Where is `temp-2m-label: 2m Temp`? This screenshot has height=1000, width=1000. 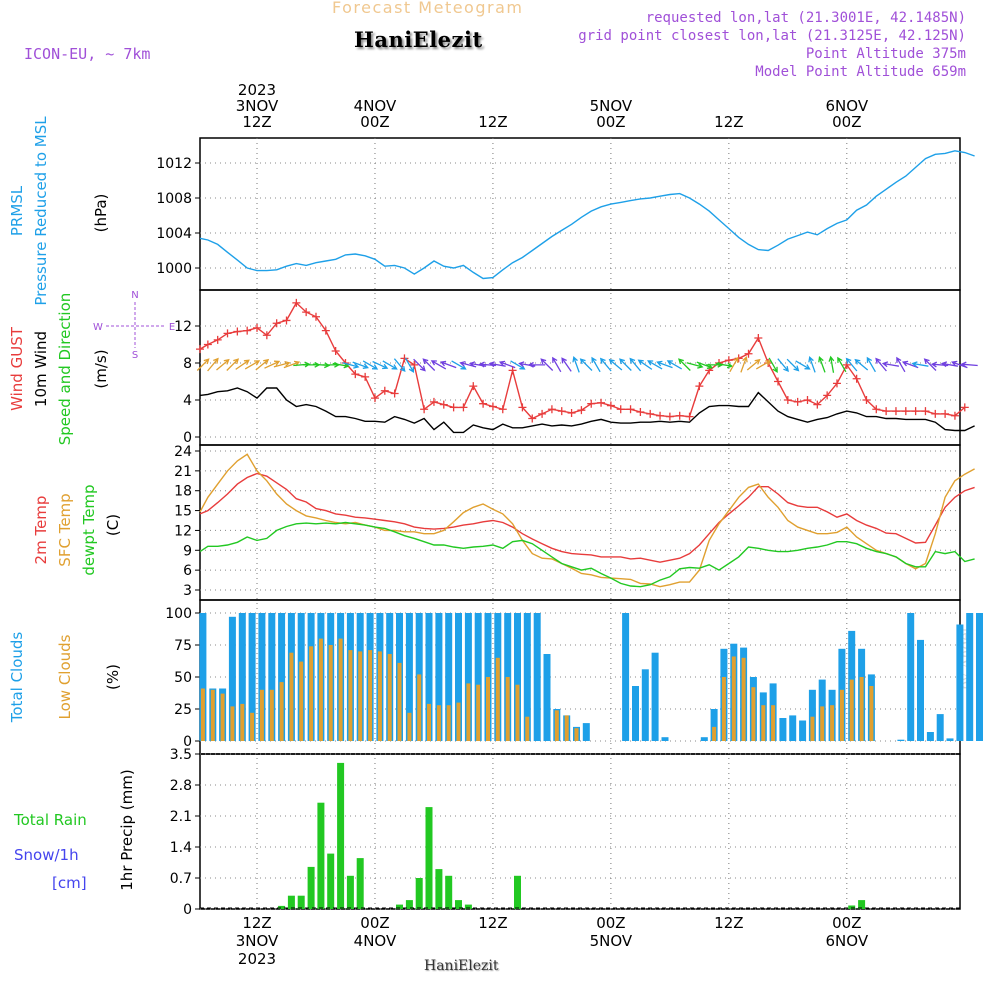
temp-2m-label: 2m Temp is located at coordinates (41, 530).